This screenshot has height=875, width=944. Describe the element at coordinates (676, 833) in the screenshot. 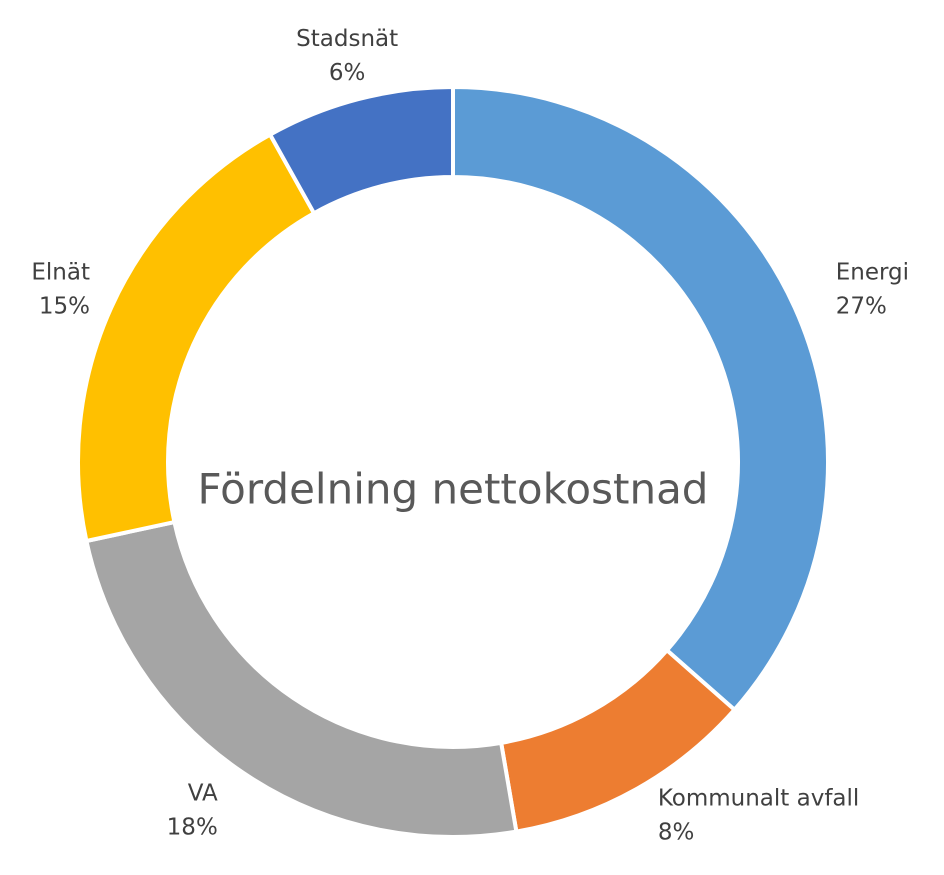

I see `slice-value-label: 8%` at that location.